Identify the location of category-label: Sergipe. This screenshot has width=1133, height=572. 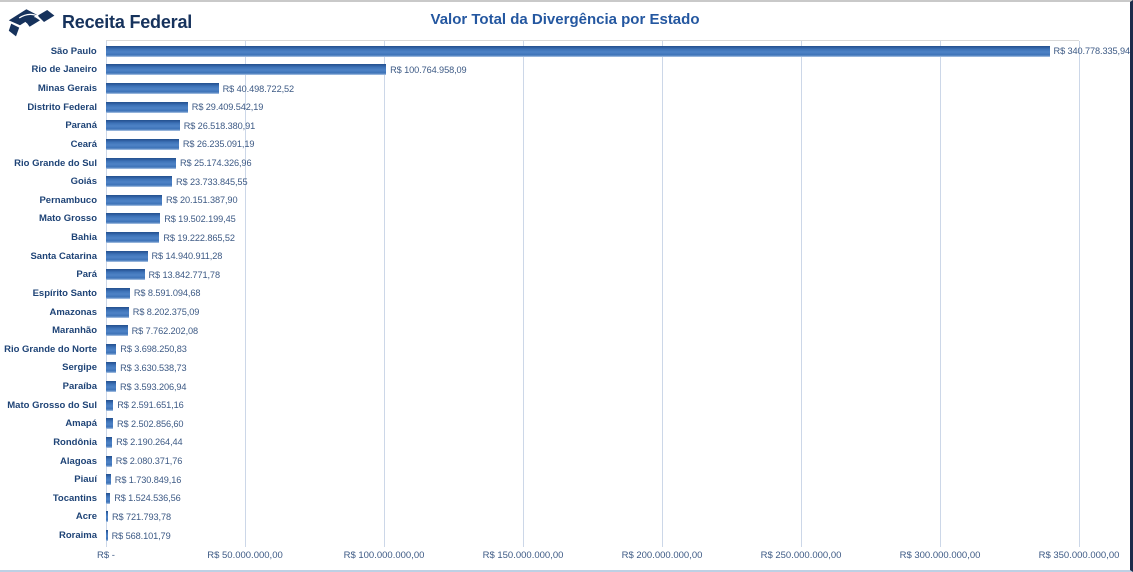
(79, 368).